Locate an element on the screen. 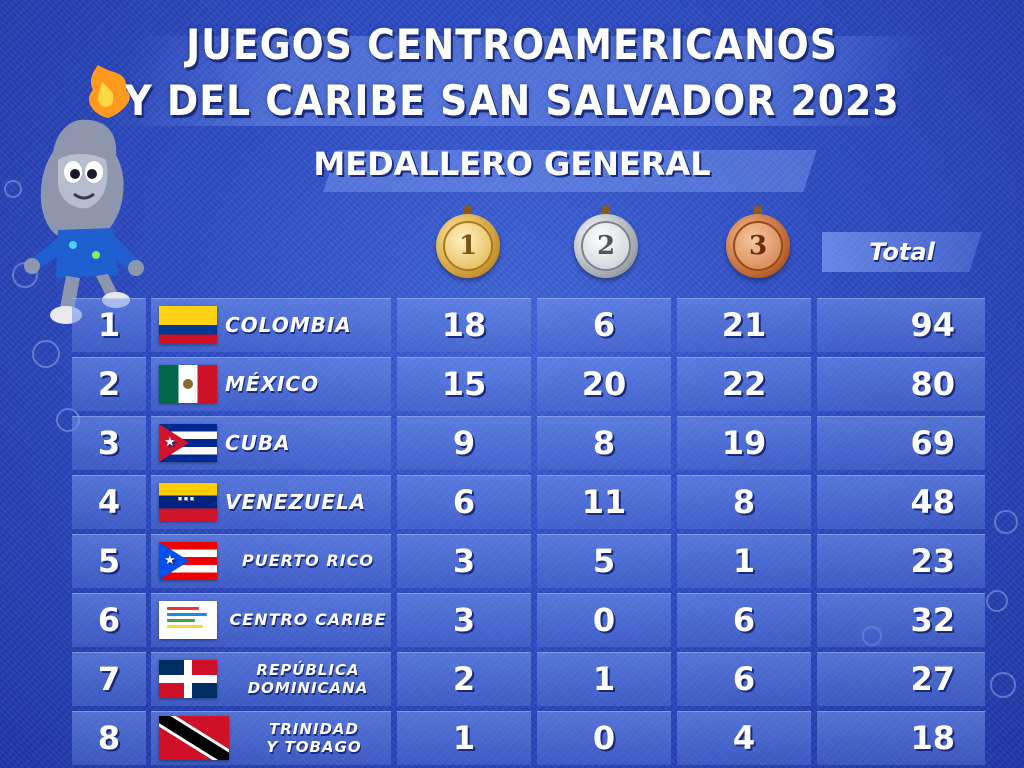 The image size is (1024, 768). country-name: TRINIDAD Y TOBAGO is located at coordinates (314, 738).